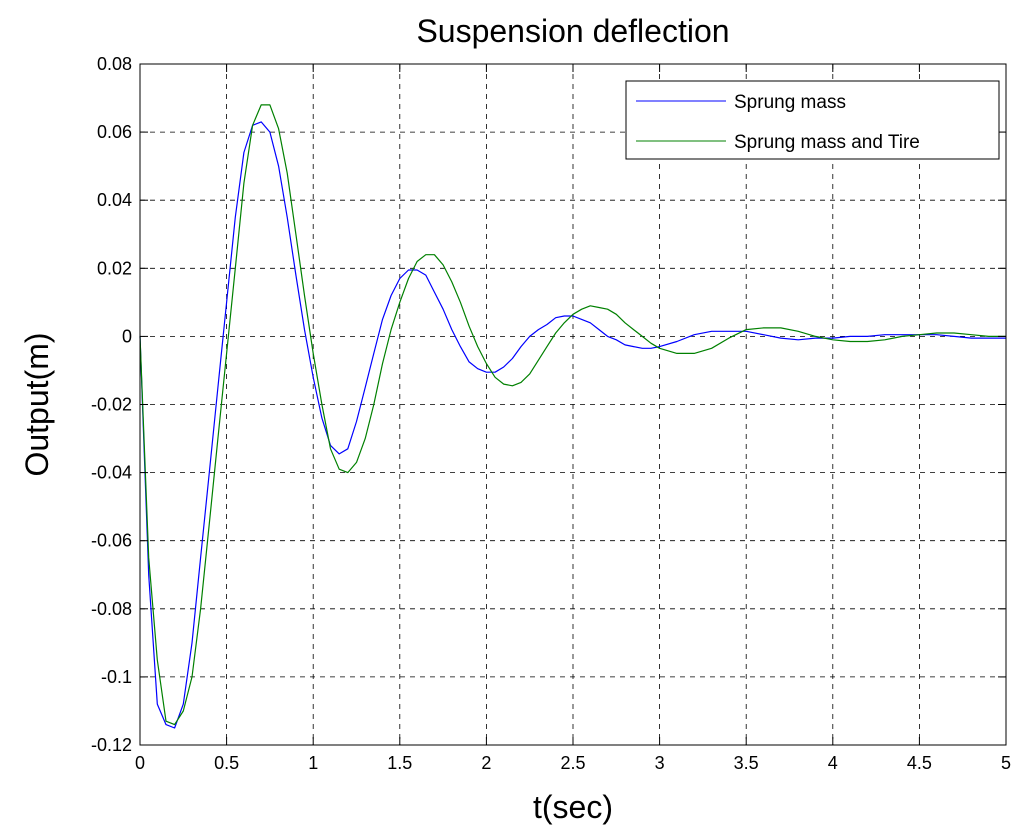 The image size is (1025, 832). I want to click on y-tick-label: 0.06, so click(114, 132).